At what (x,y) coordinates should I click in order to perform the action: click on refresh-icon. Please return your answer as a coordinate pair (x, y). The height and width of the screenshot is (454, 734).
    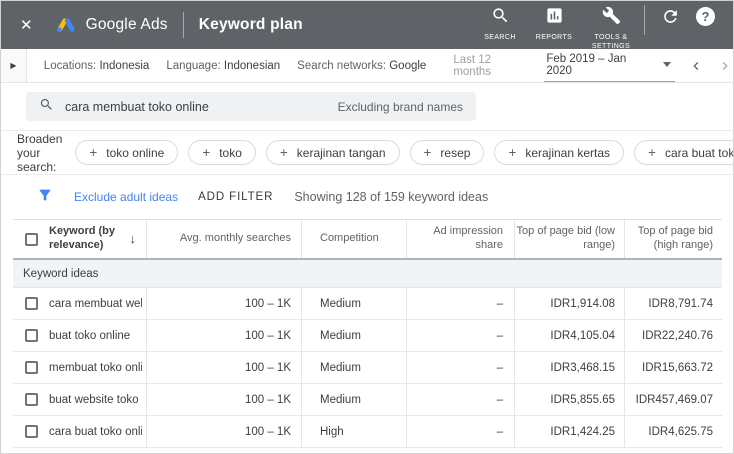
    Looking at the image, I should click on (670, 20).